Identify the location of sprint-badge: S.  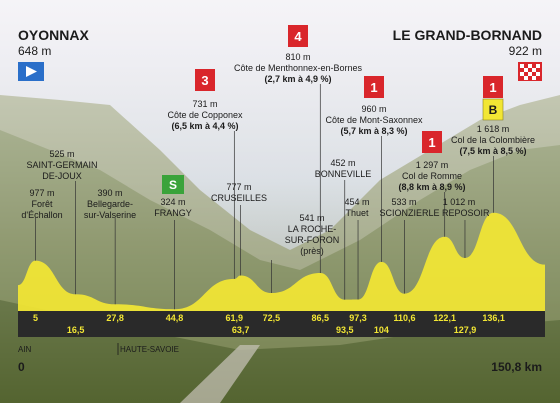
(173, 184).